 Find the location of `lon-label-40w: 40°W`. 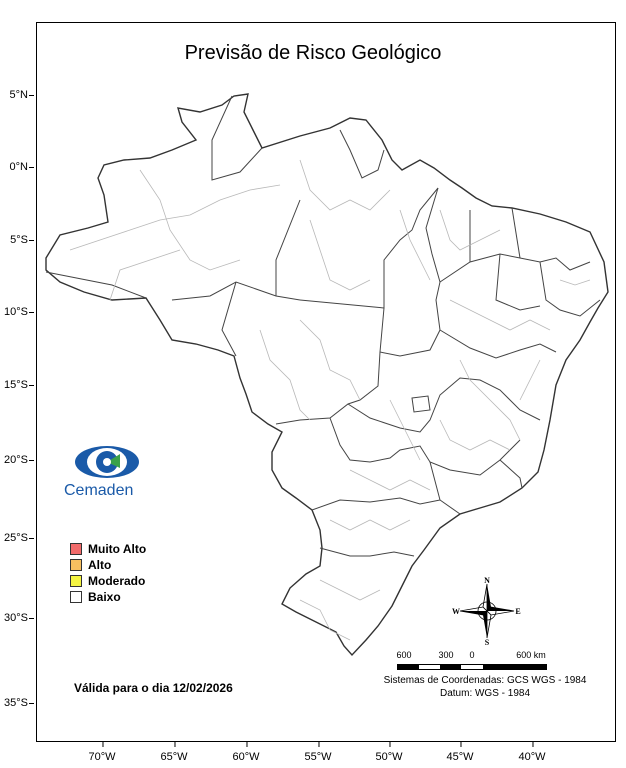

lon-label-40w: 40°W is located at coordinates (532, 752).